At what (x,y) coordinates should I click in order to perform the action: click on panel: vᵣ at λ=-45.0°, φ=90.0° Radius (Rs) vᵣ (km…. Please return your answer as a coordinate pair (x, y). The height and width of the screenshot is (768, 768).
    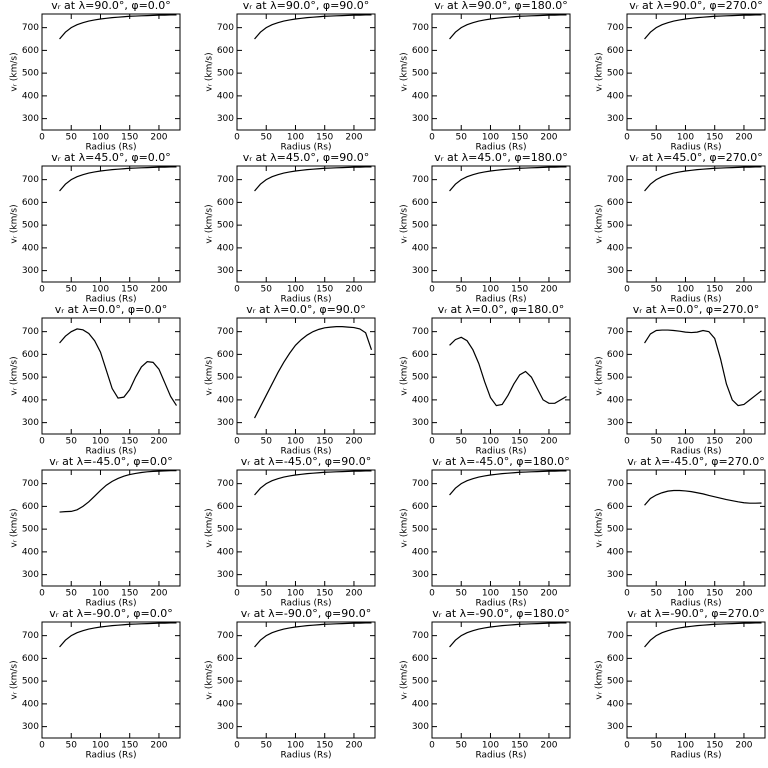
    Looking at the image, I should click on (290, 532).